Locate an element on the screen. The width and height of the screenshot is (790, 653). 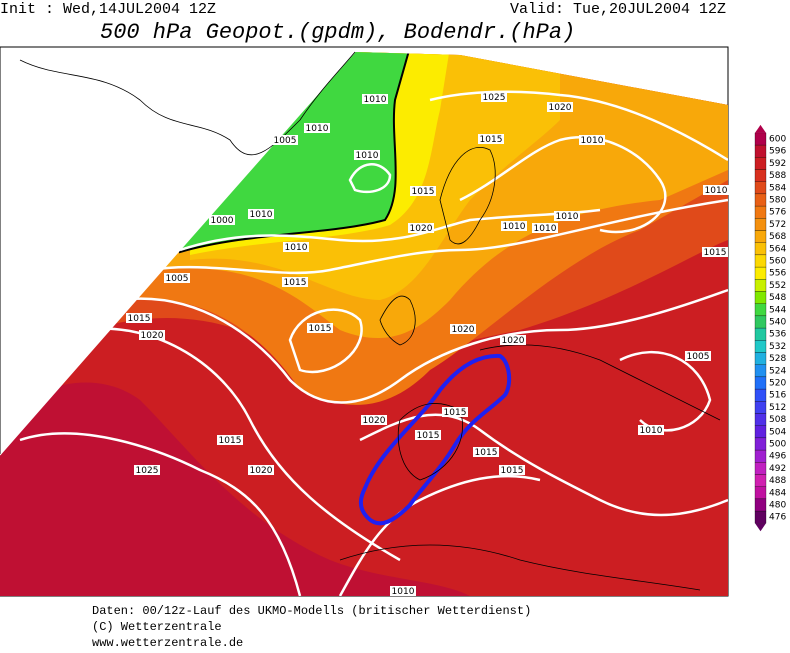
colorbar-label: 568 is located at coordinates (777, 237).